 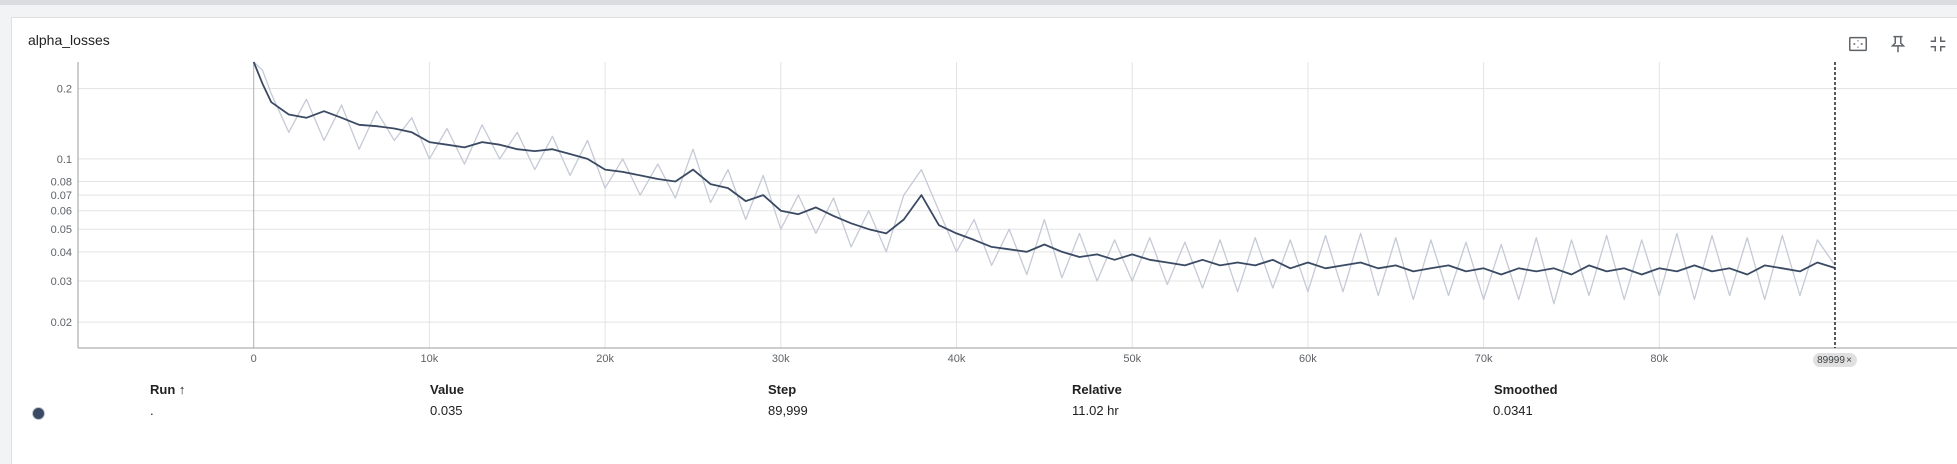 I want to click on x-tick-label: 0, so click(x=254, y=359).